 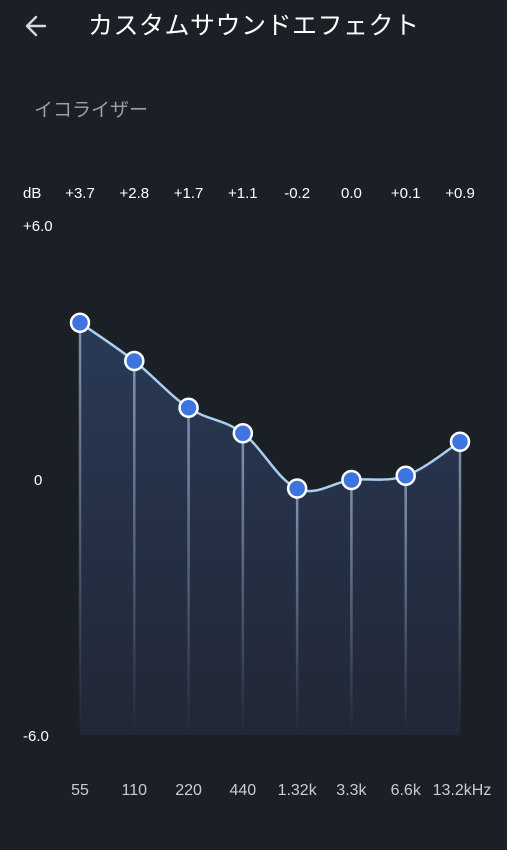 What do you see at coordinates (135, 790) in the screenshot?
I see `frequency-label: 110` at bounding box center [135, 790].